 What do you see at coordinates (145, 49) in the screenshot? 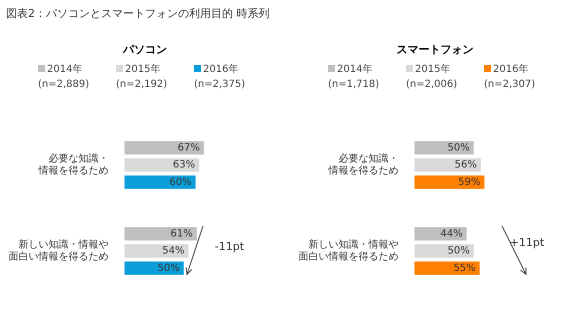
I see `chart-title: パソコン` at bounding box center [145, 49].